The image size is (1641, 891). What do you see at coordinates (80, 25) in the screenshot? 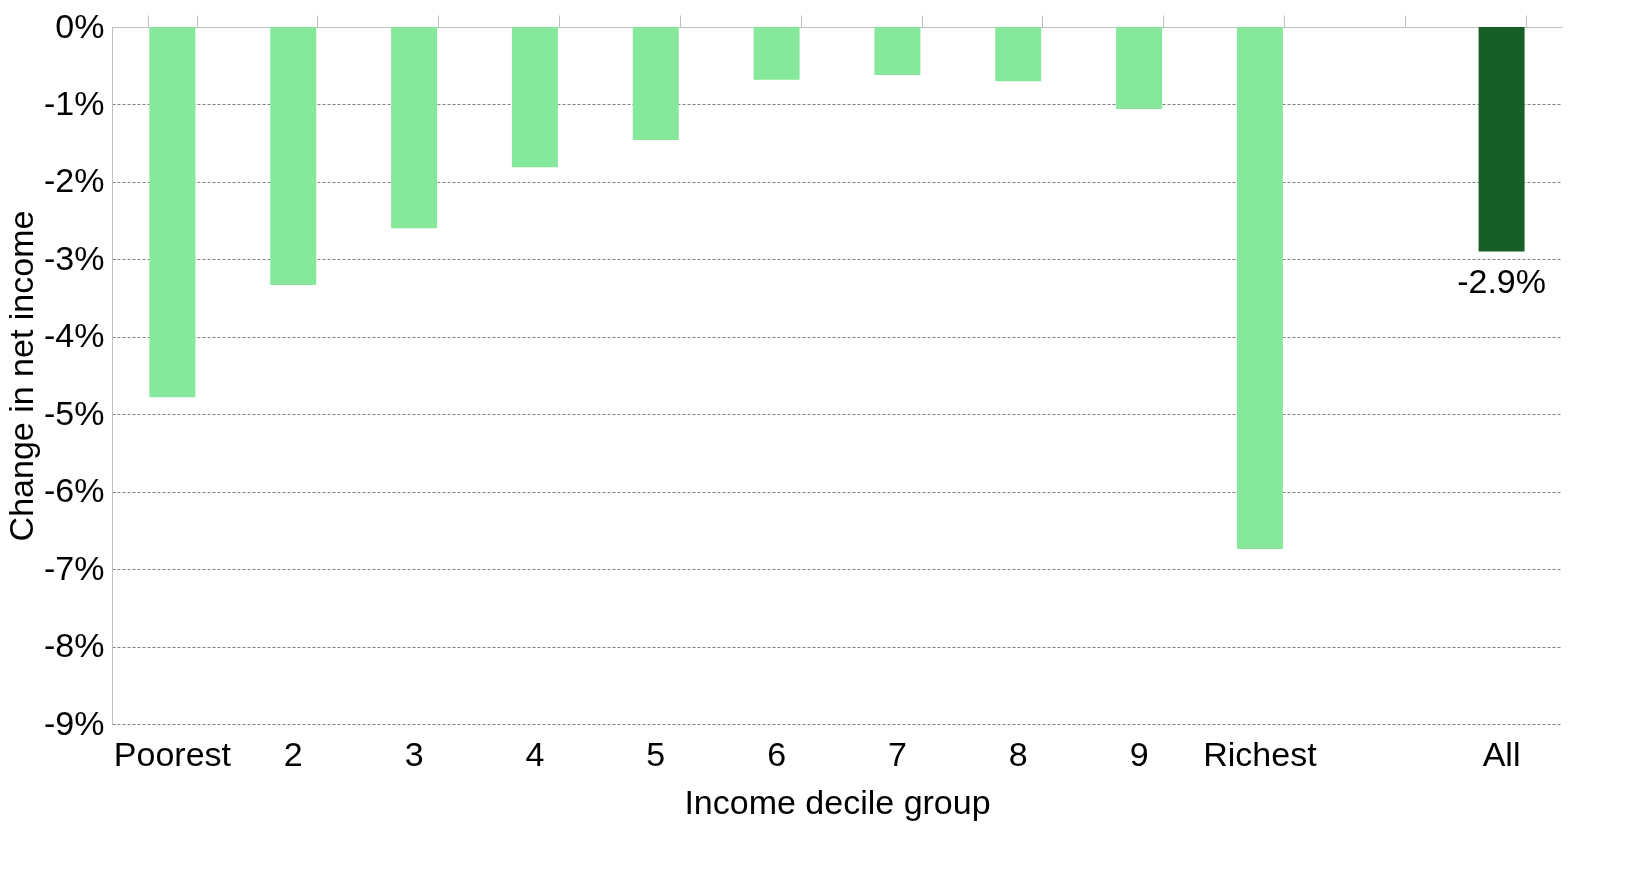
I see `y-tick-label: 0%` at bounding box center [80, 25].